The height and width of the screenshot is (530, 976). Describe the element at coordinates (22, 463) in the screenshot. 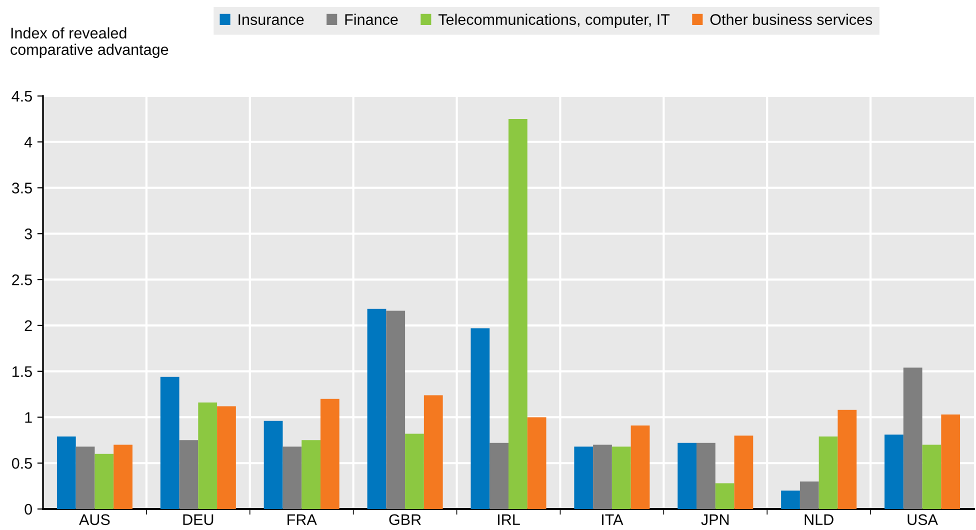

I see `y-tick-label: 0.5` at that location.